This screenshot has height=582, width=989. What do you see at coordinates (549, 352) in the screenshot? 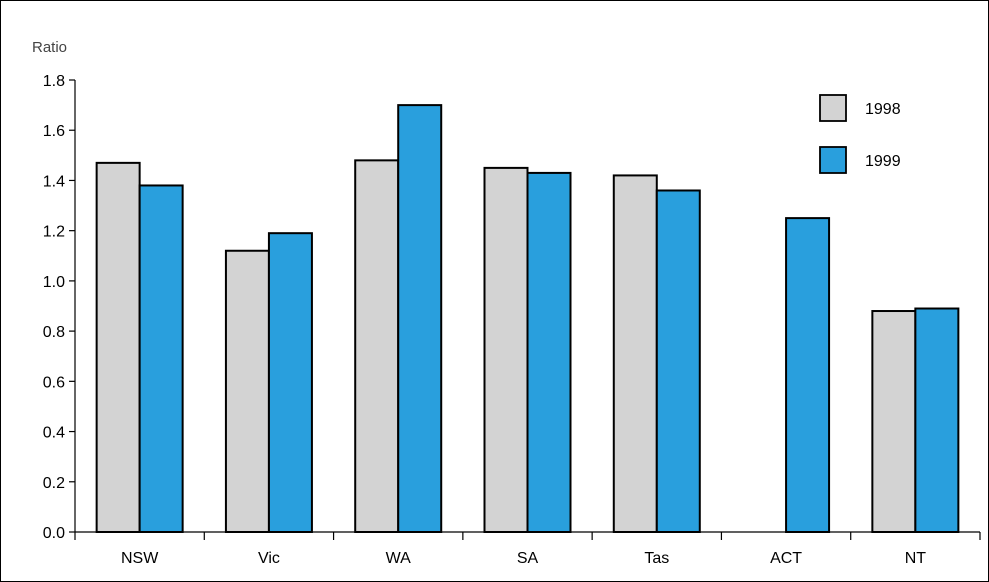
I see `bar-1999-SA` at bounding box center [549, 352].